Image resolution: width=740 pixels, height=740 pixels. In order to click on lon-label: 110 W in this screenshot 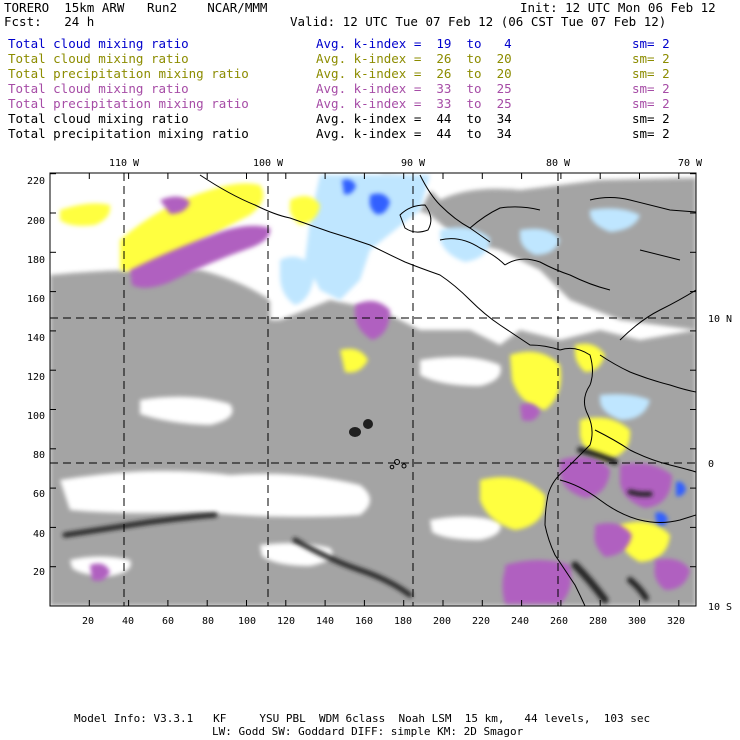, I will do `click(124, 163)`.